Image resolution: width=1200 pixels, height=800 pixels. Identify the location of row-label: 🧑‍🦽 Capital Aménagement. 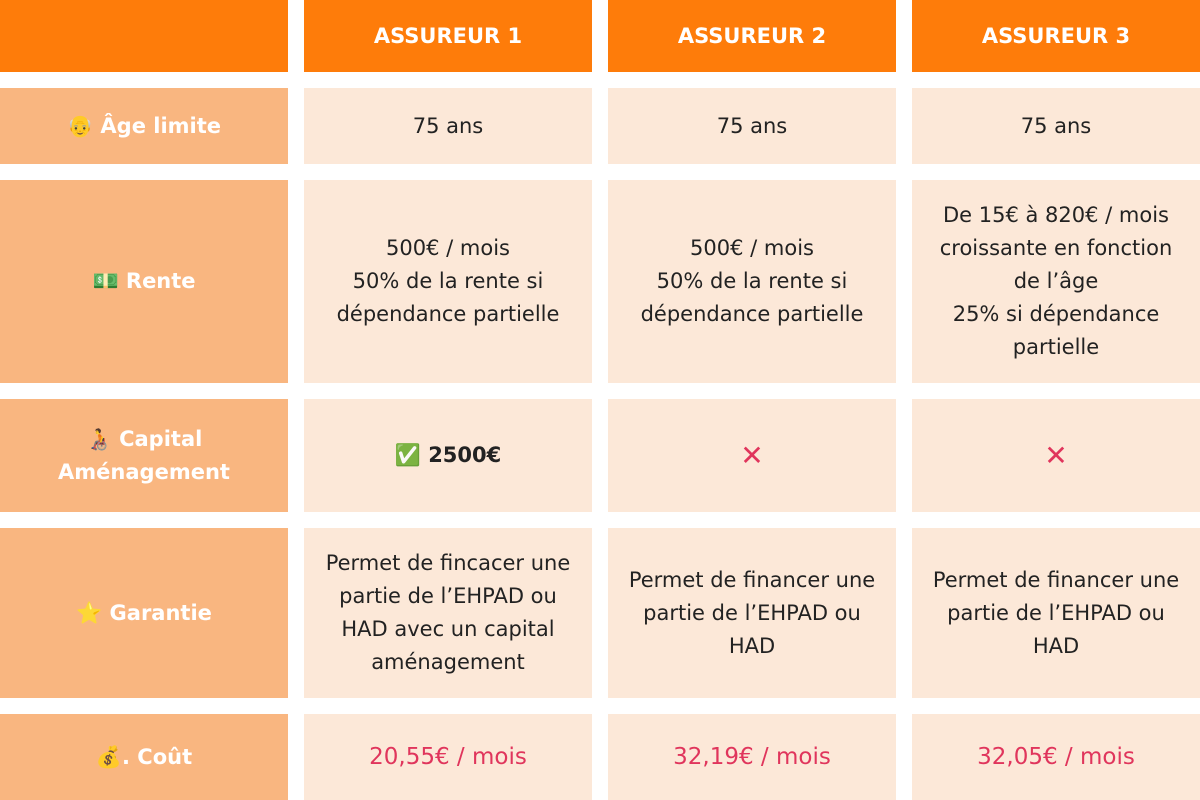
(144, 455).